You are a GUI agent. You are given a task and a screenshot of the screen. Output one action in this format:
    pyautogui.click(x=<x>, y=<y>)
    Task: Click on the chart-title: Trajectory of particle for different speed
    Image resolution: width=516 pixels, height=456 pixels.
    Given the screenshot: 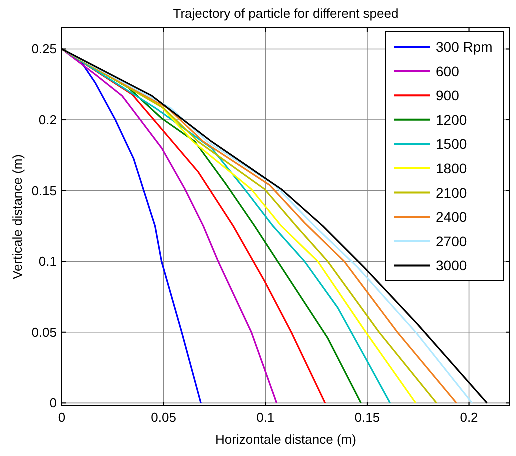 What is the action you would take?
    pyautogui.click(x=286, y=13)
    